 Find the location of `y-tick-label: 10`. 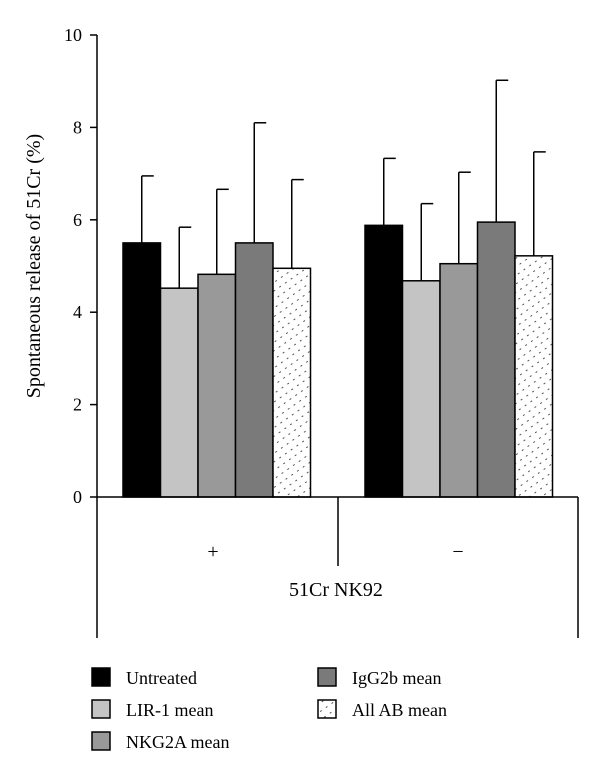

y-tick-label: 10 is located at coordinates (73, 35).